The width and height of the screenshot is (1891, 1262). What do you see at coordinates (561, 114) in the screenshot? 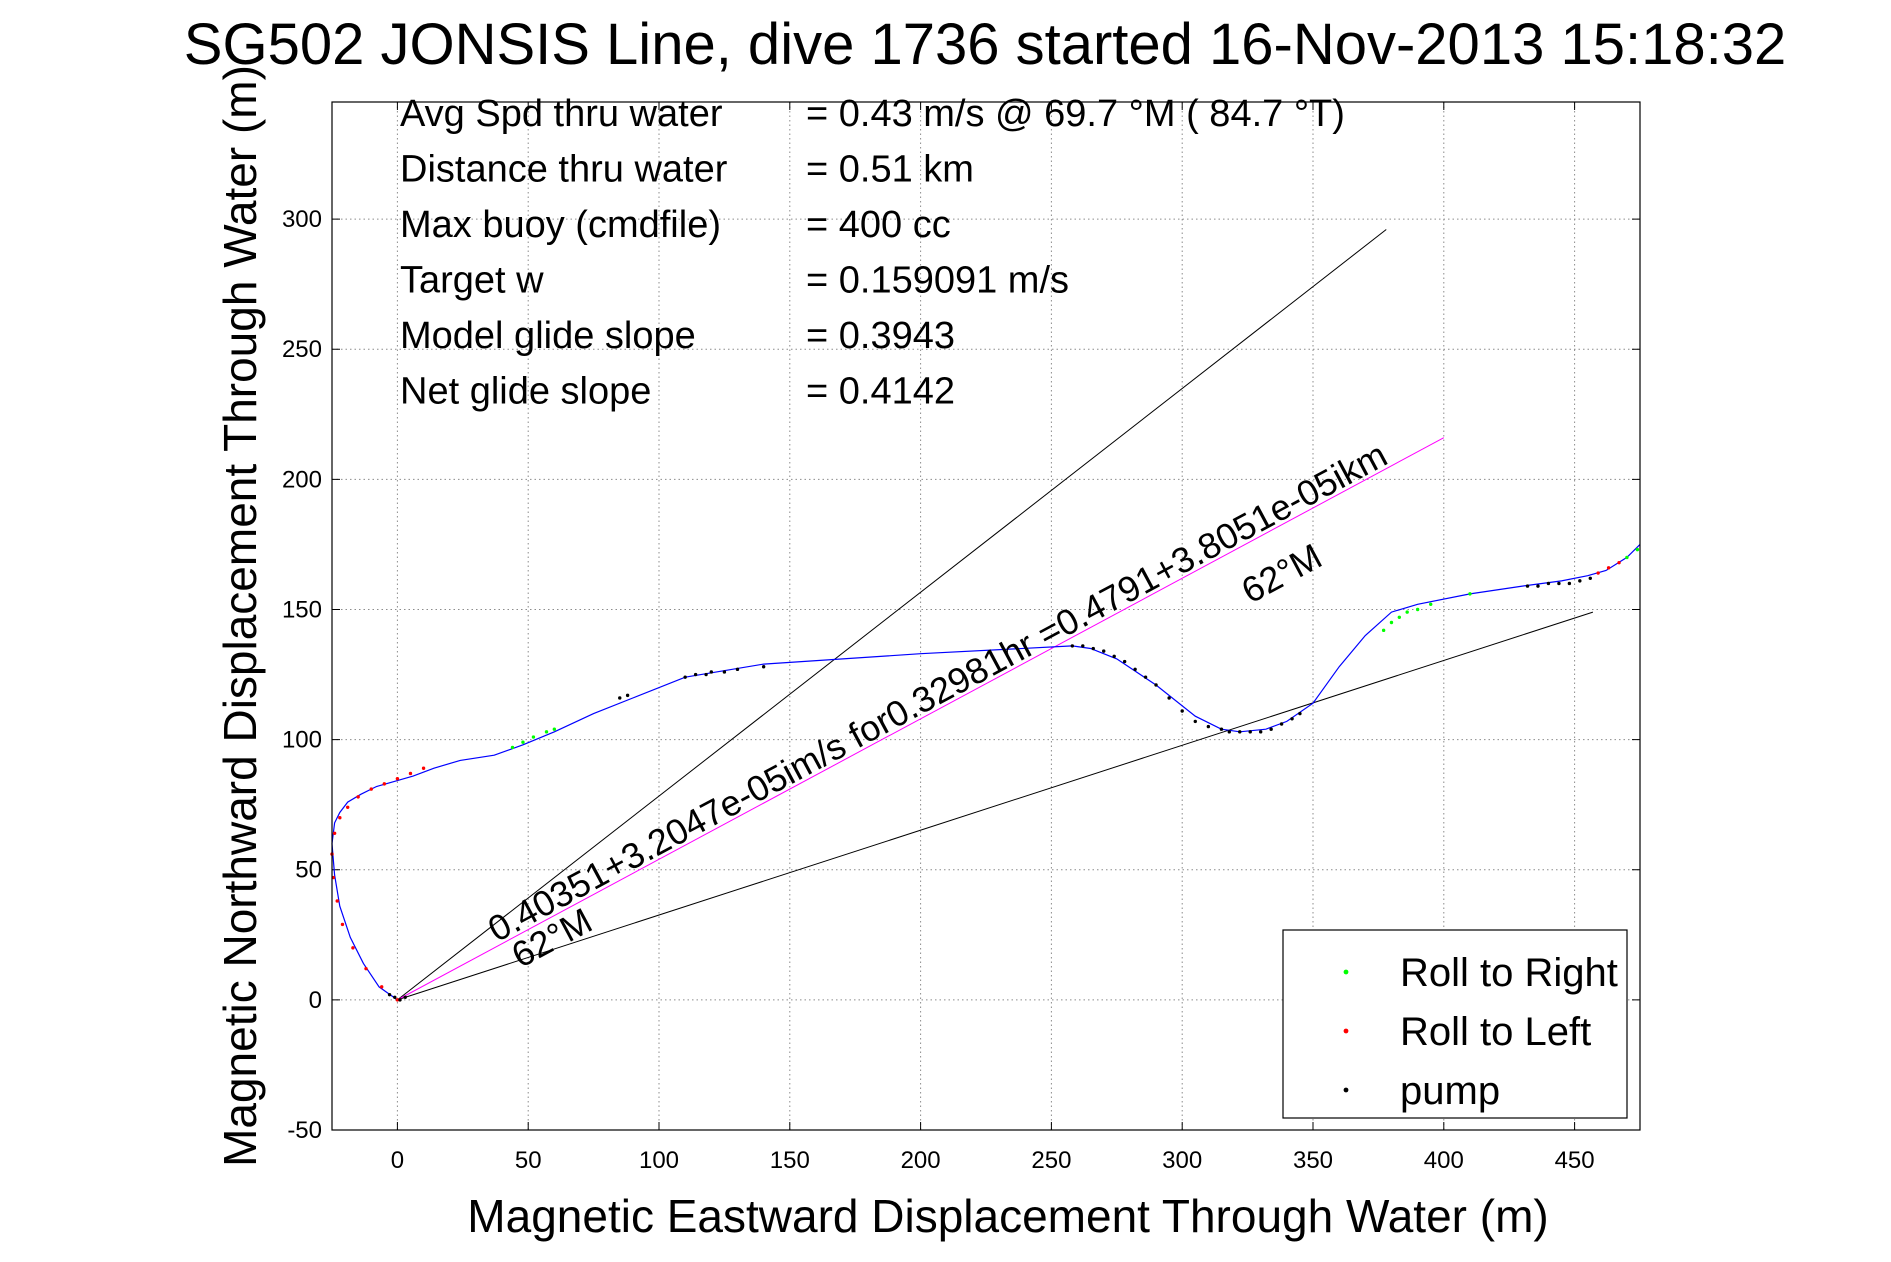
I see `stat-label: Avg Spd thru water` at bounding box center [561, 114].